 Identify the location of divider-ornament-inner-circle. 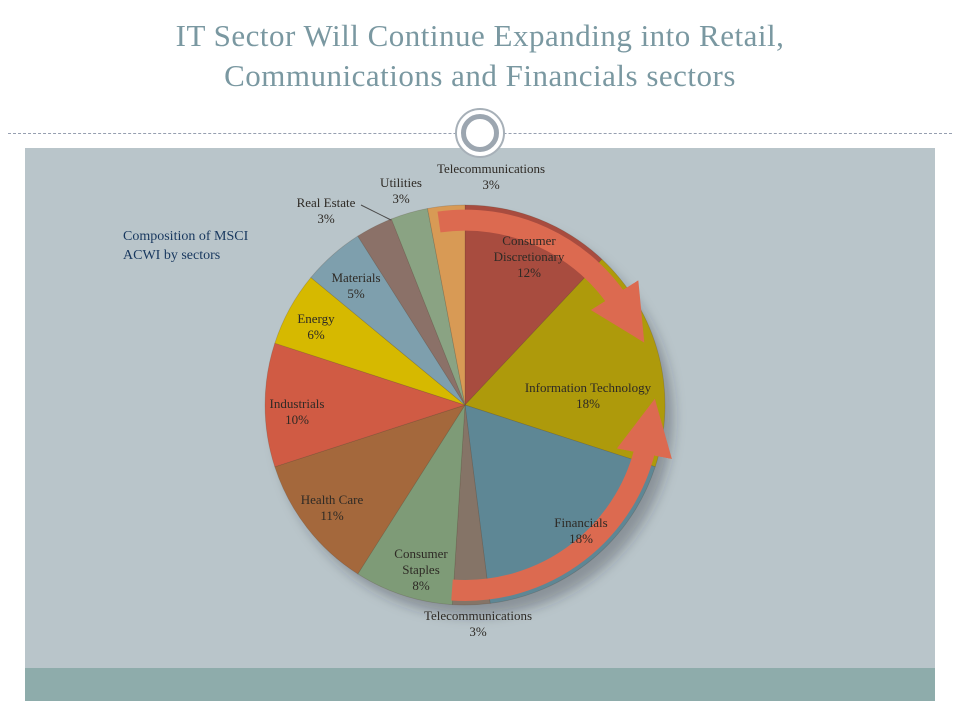
(480, 133).